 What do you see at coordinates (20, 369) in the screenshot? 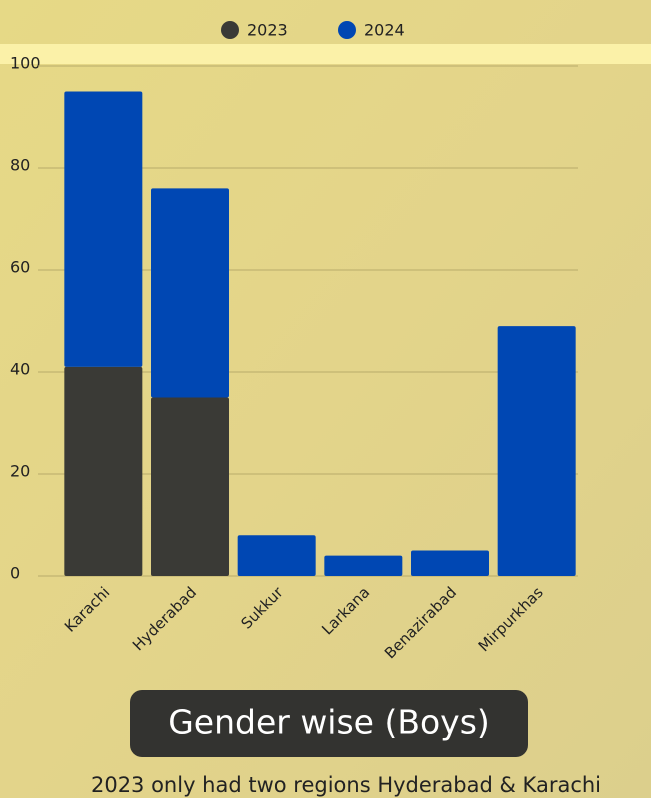
I see `y-tick-label: 40` at bounding box center [20, 369].